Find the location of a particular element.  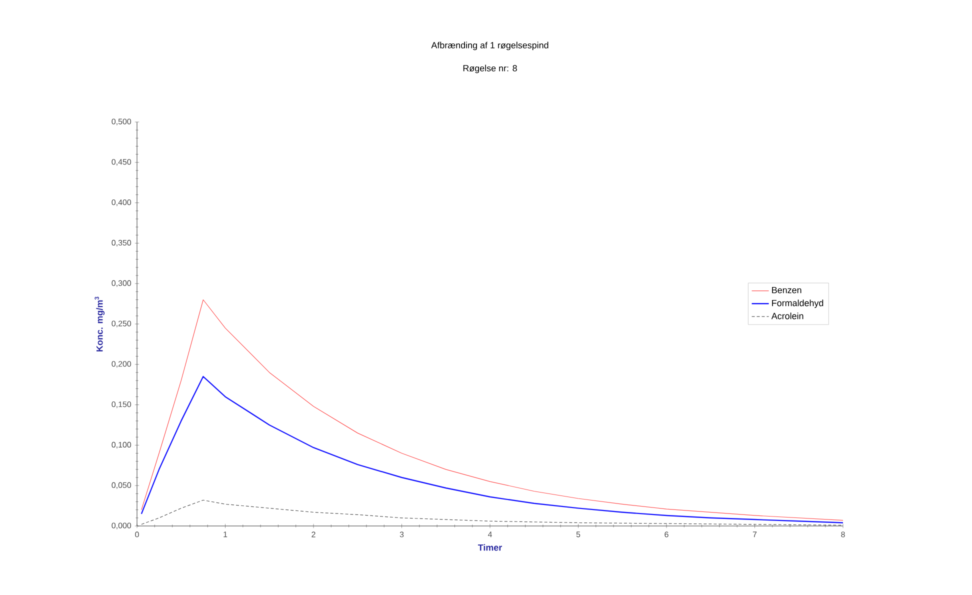

chart-title: Afbrænding af 1 røgelsespind is located at coordinates (489, 46).